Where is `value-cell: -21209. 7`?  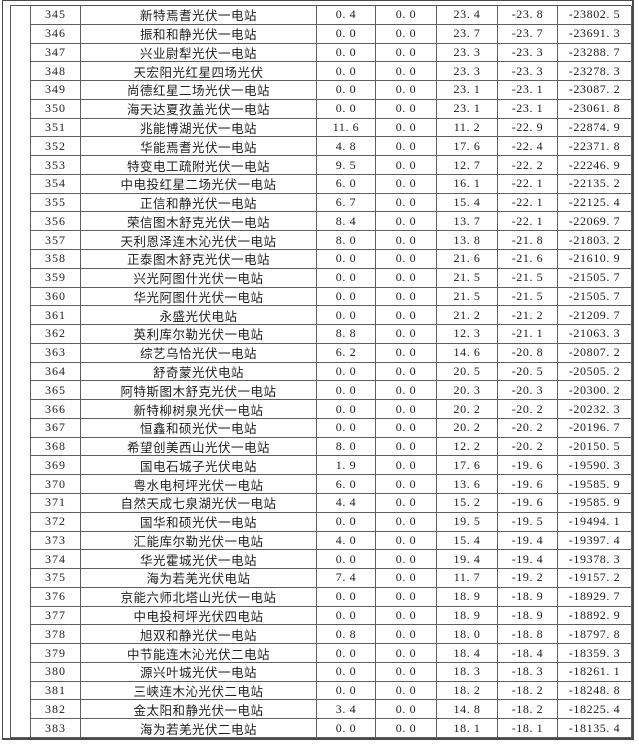 value-cell: -21209. 7 is located at coordinates (595, 316).